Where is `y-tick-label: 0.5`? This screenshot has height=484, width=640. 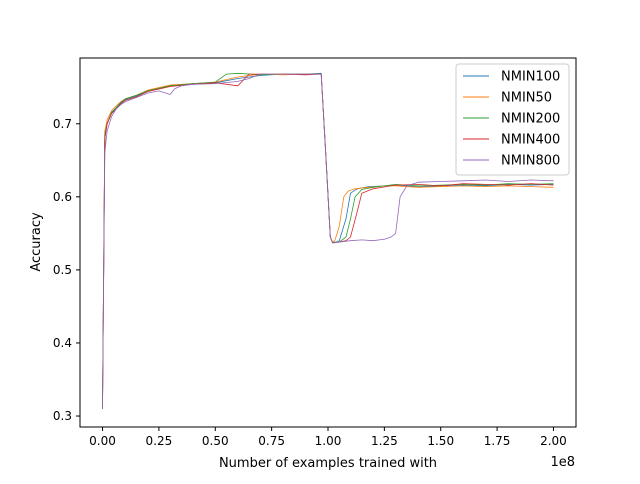 y-tick-label: 0.5 is located at coordinates (62, 270).